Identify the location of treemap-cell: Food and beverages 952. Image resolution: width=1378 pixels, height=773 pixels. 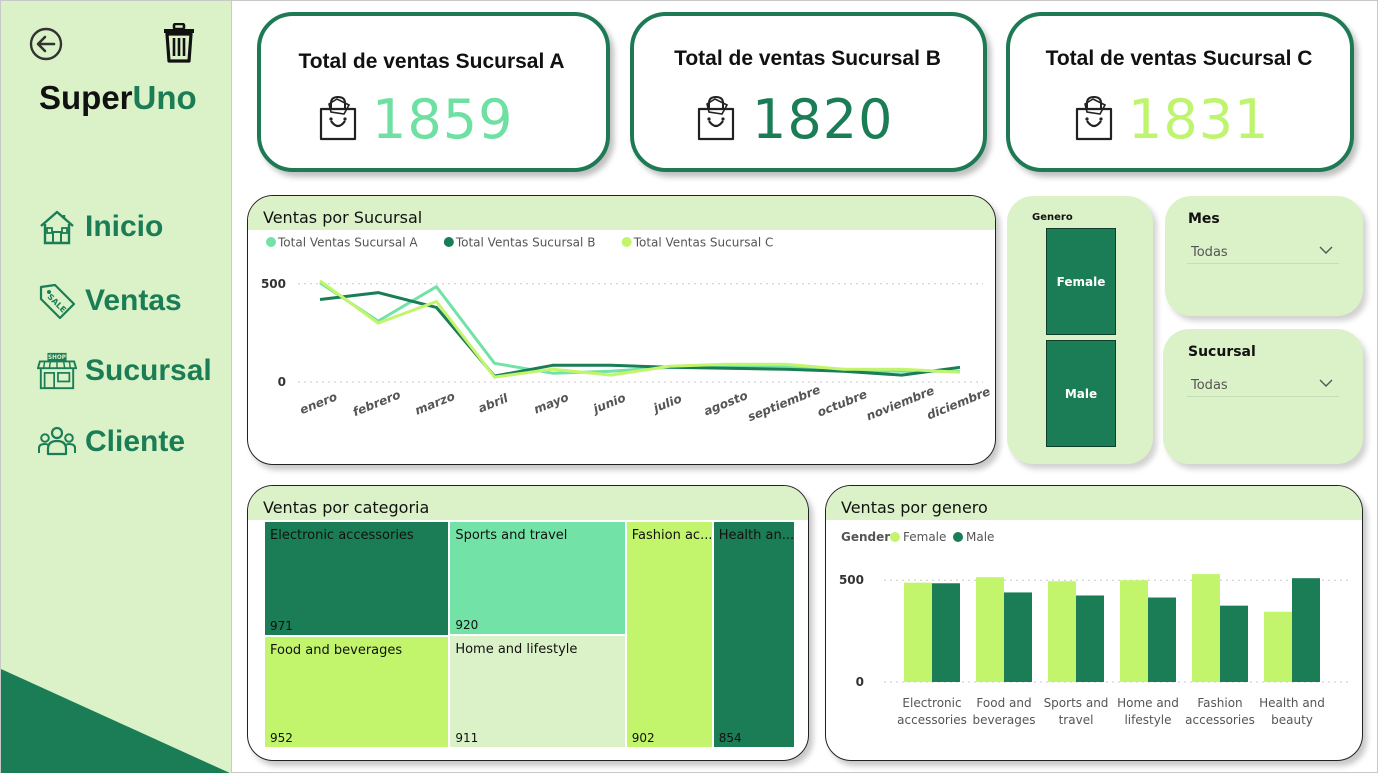
(357, 691).